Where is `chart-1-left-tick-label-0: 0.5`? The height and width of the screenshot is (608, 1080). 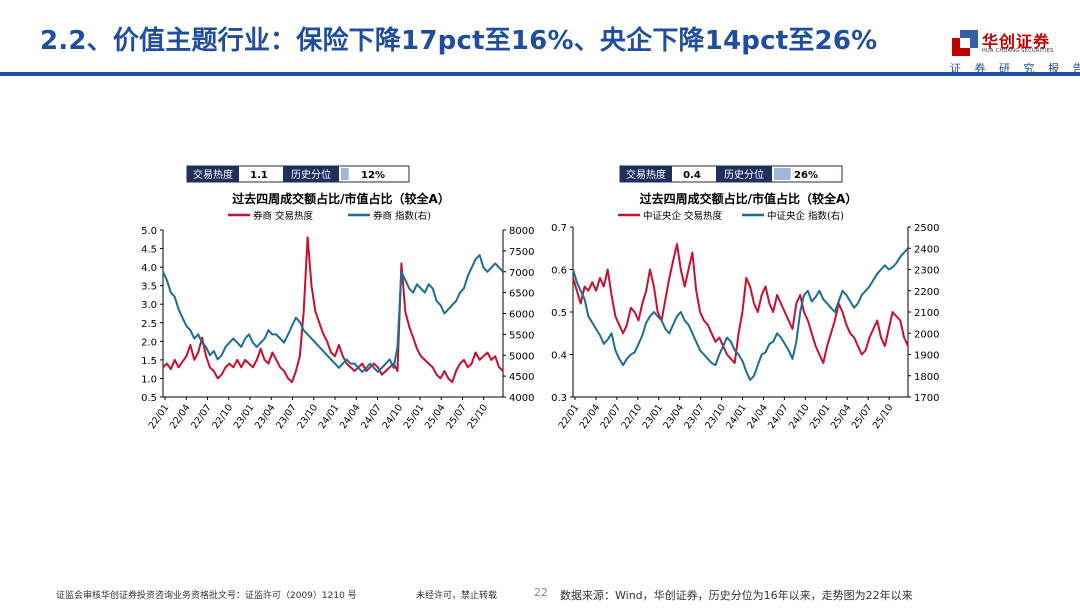
chart-1-left-tick-label-0: 0.5 is located at coordinates (149, 398).